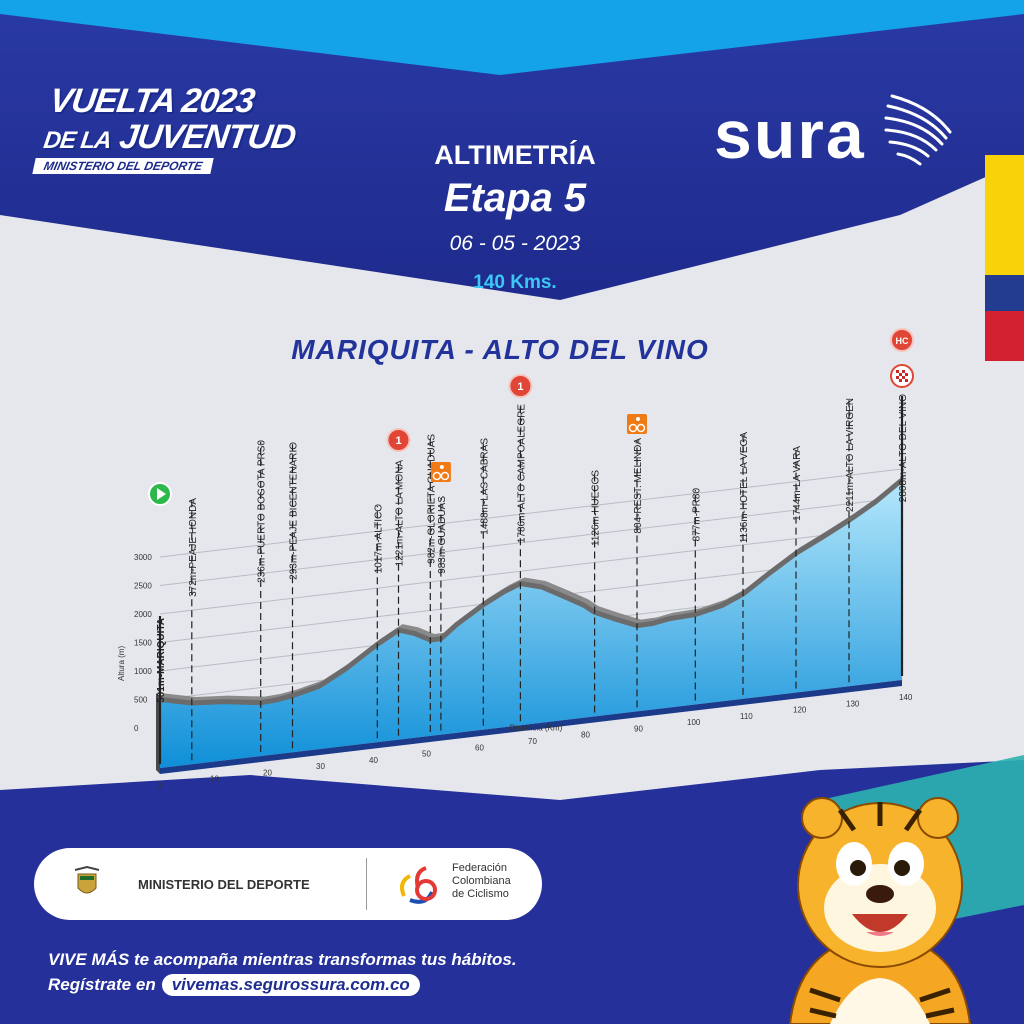 This screenshot has width=1024, height=1024. What do you see at coordinates (366, 884) in the screenshot?
I see `logo-divider` at bounding box center [366, 884].